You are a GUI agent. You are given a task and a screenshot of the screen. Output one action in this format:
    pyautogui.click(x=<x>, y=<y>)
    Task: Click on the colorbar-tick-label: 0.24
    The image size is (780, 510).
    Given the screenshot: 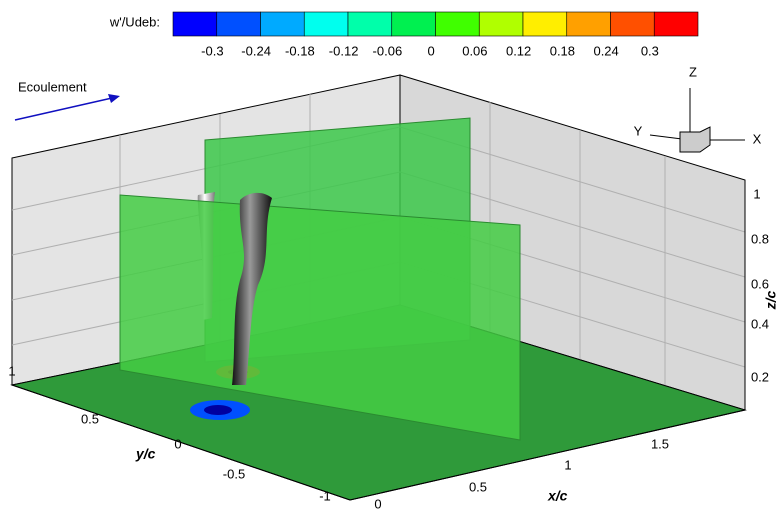 What is the action you would take?
    pyautogui.click(x=605, y=50)
    